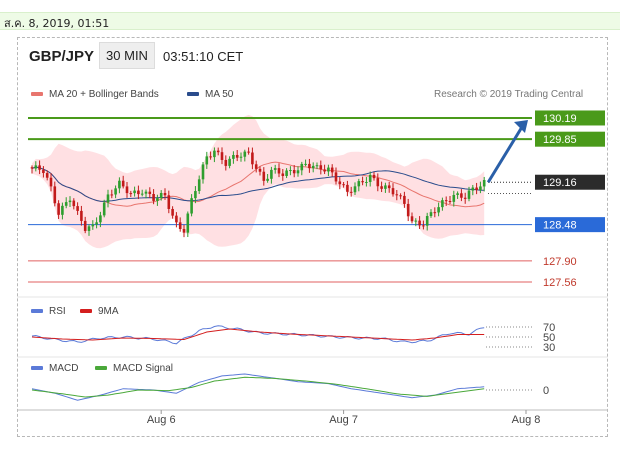 This screenshot has height=455, width=620. I want to click on legend-ma50: MA 50, so click(210, 94).